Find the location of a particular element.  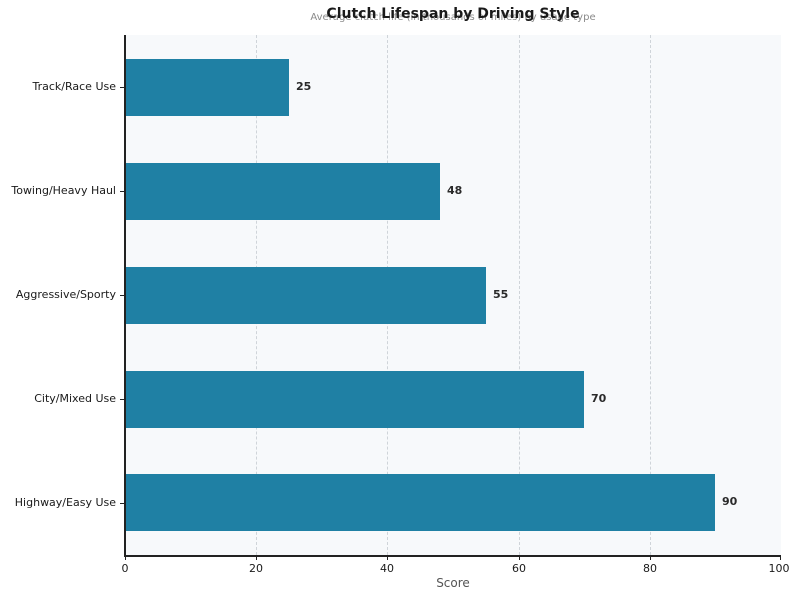

x-tick-label: 100 is located at coordinates (779, 568).